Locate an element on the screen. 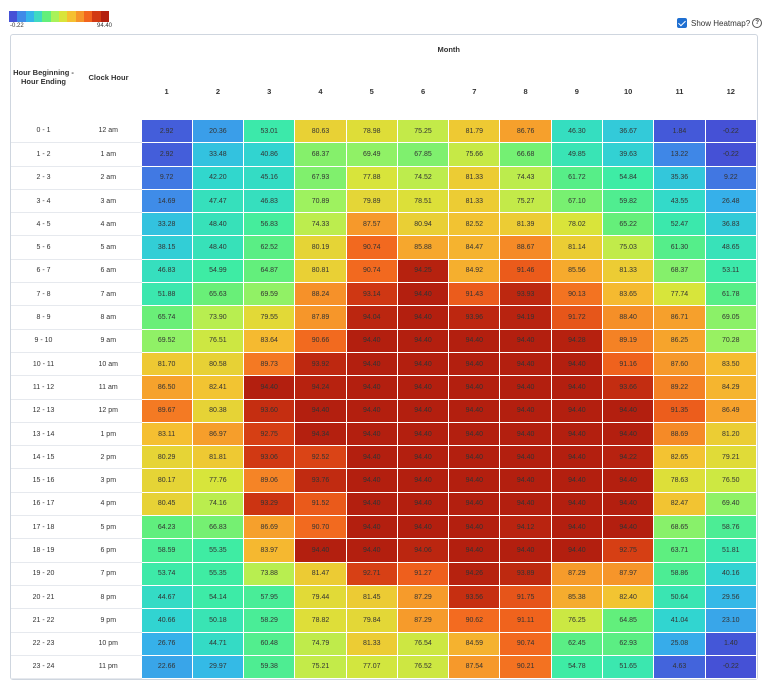 The width and height of the screenshot is (770, 680). heatmap-cell: 69.59 is located at coordinates (269, 294).